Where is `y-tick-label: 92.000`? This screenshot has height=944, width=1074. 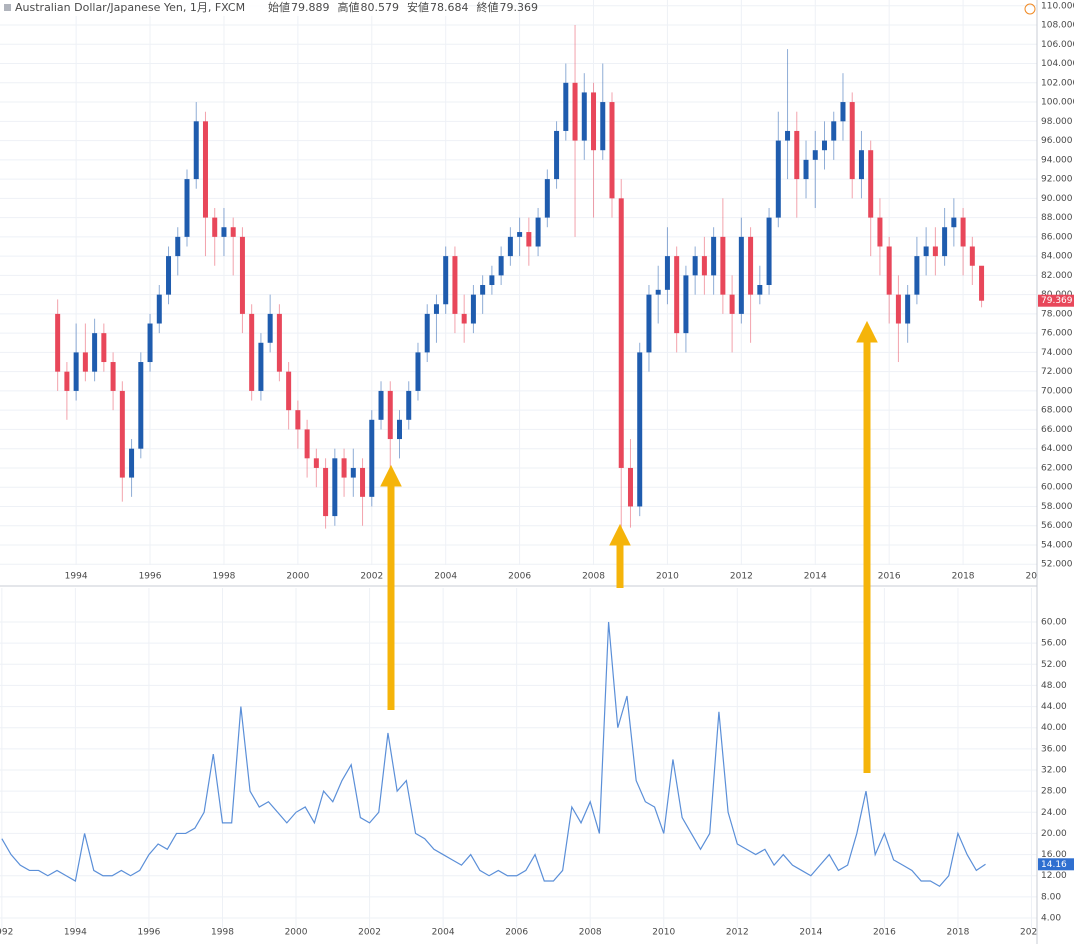 y-tick-label: 92.000 is located at coordinates (1057, 180).